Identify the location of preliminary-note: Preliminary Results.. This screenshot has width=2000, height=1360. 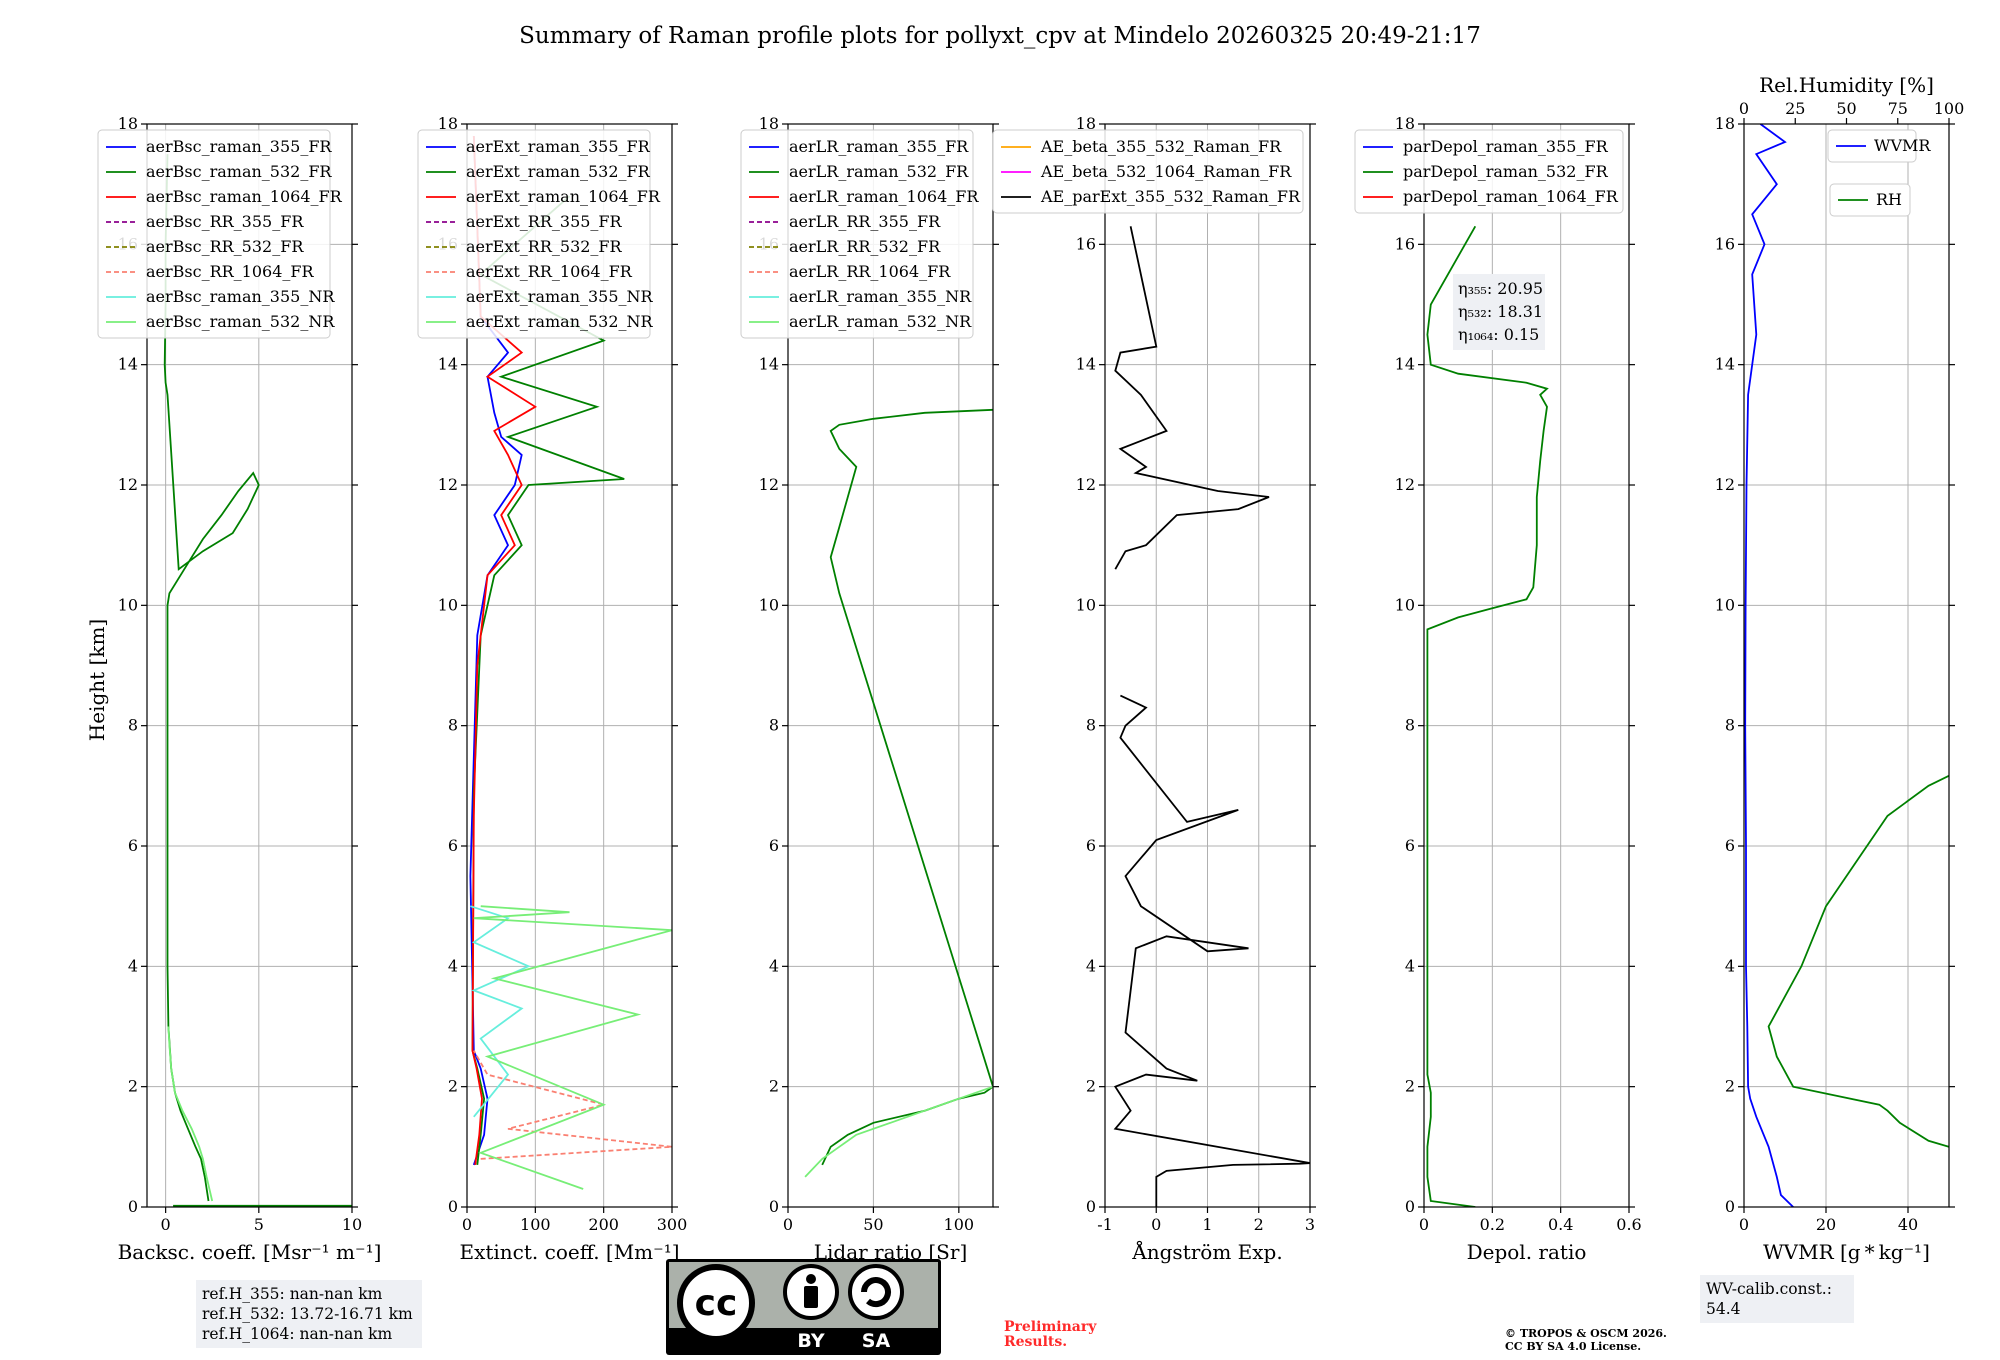
(1064, 1335).